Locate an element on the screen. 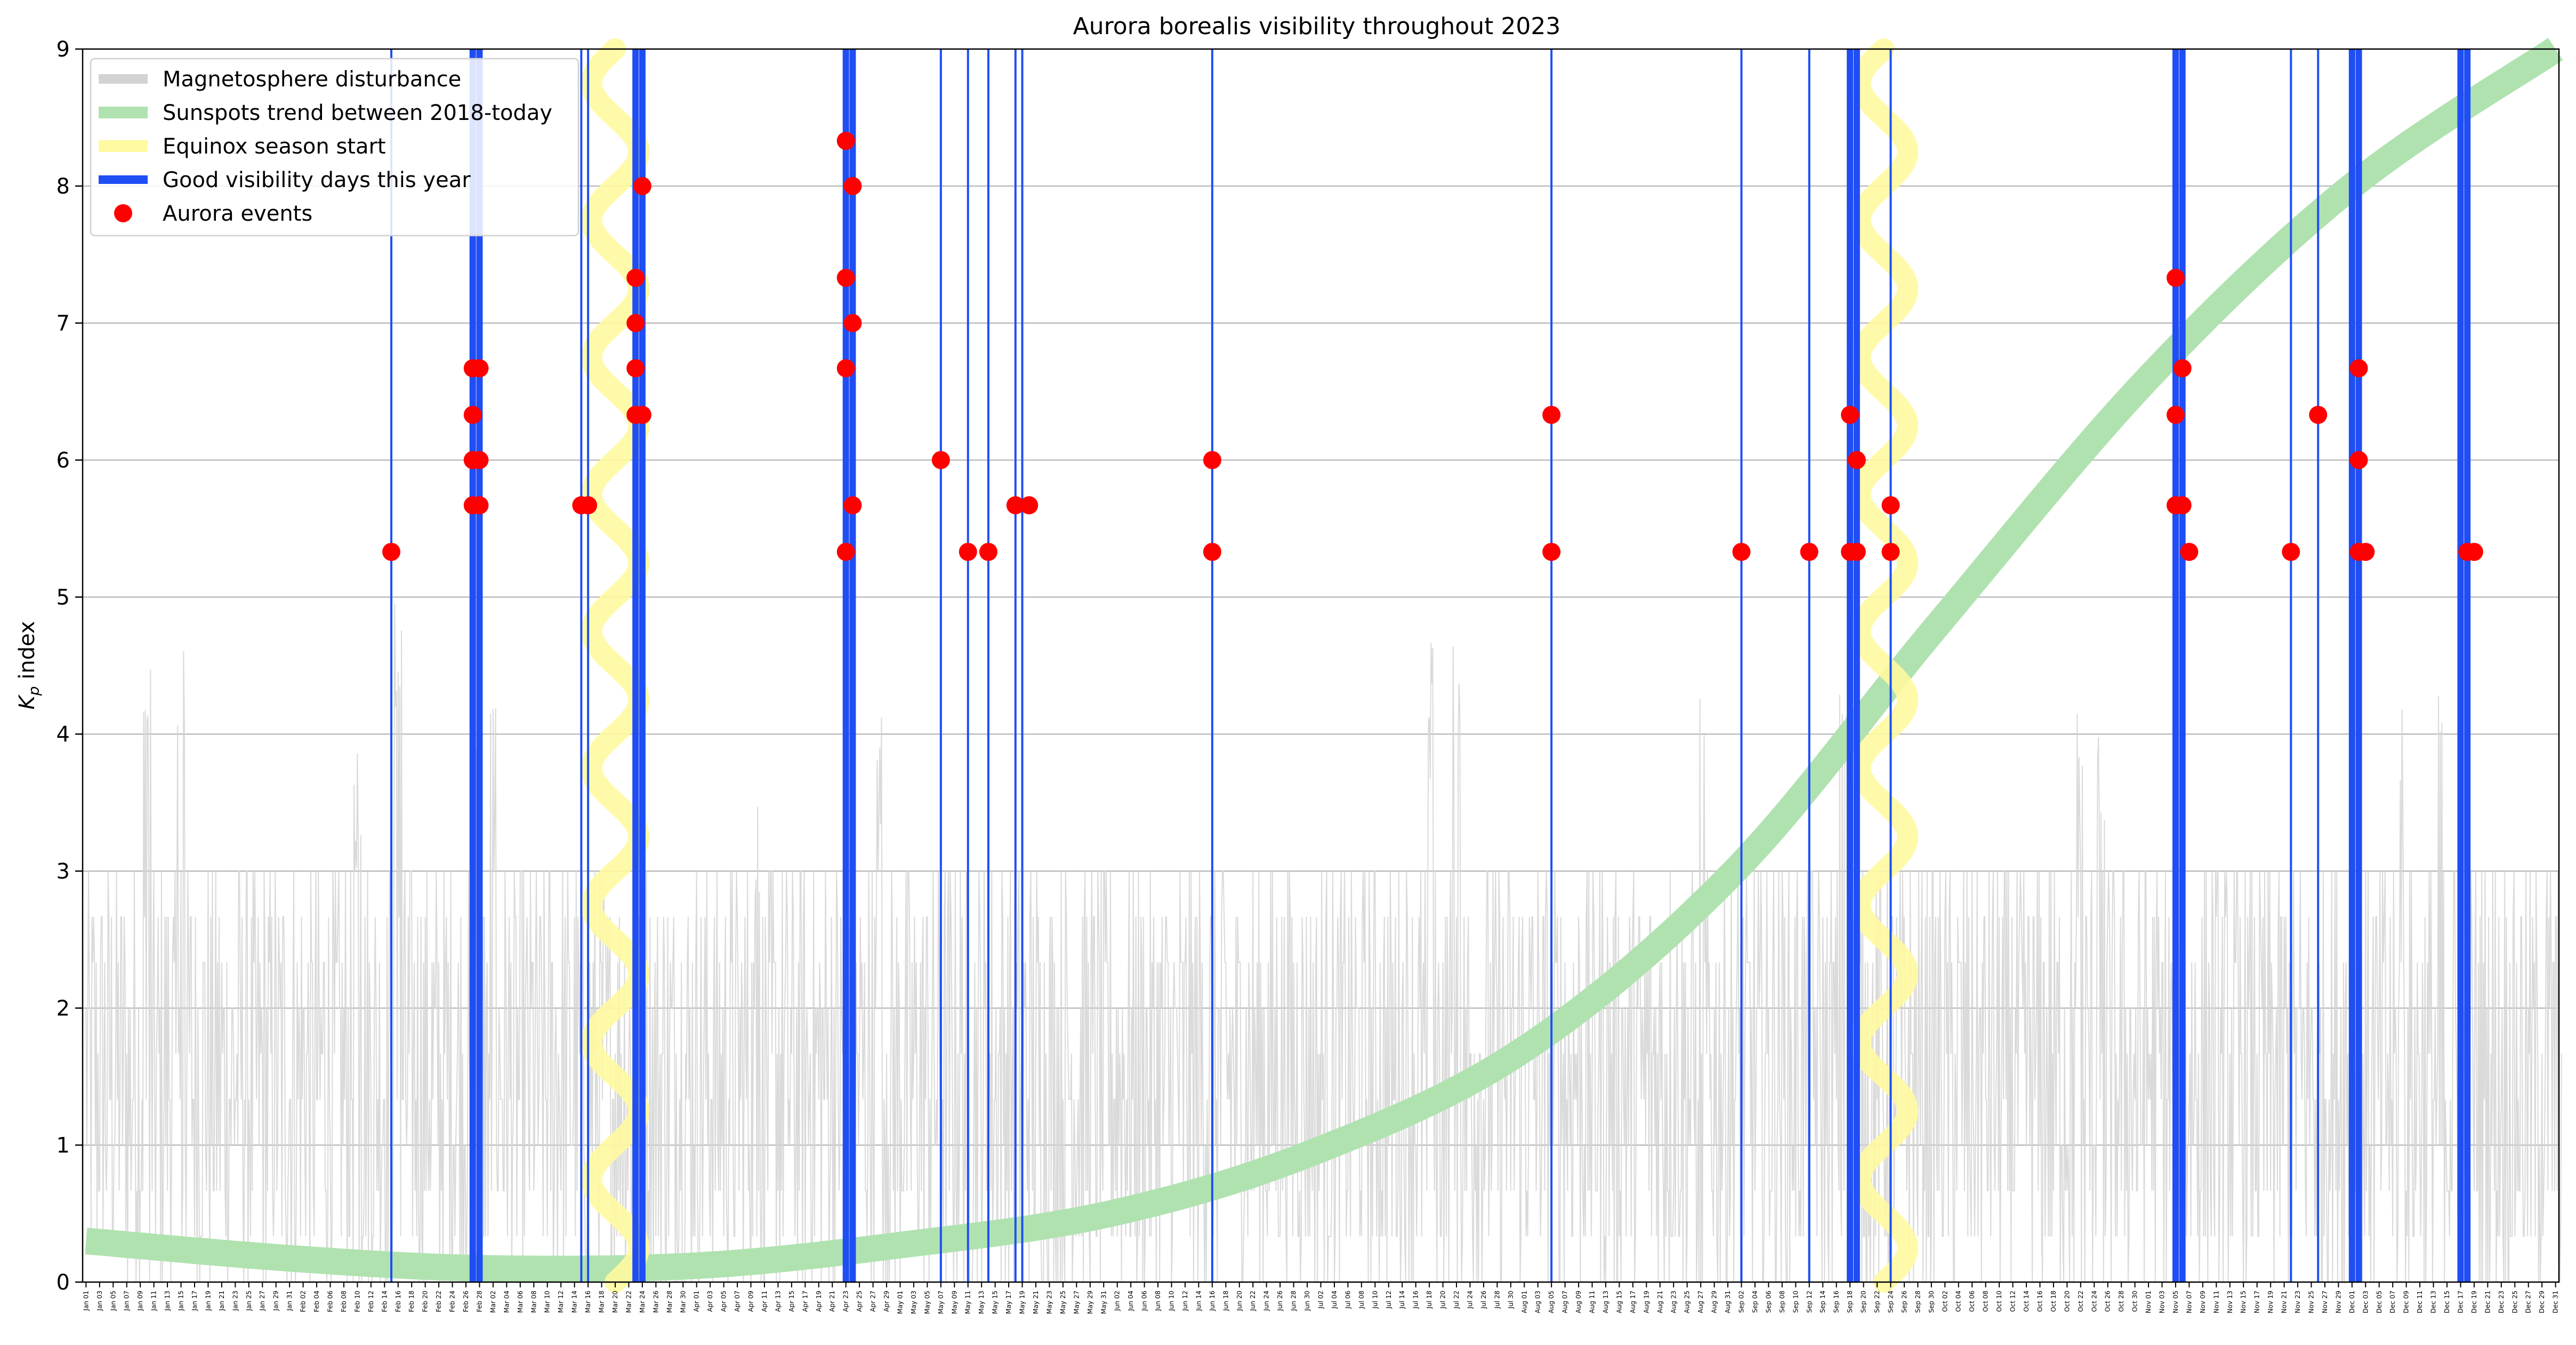 This screenshot has height=1345, width=2576. x-tick-label: Aug 15 is located at coordinates (1619, 1302).